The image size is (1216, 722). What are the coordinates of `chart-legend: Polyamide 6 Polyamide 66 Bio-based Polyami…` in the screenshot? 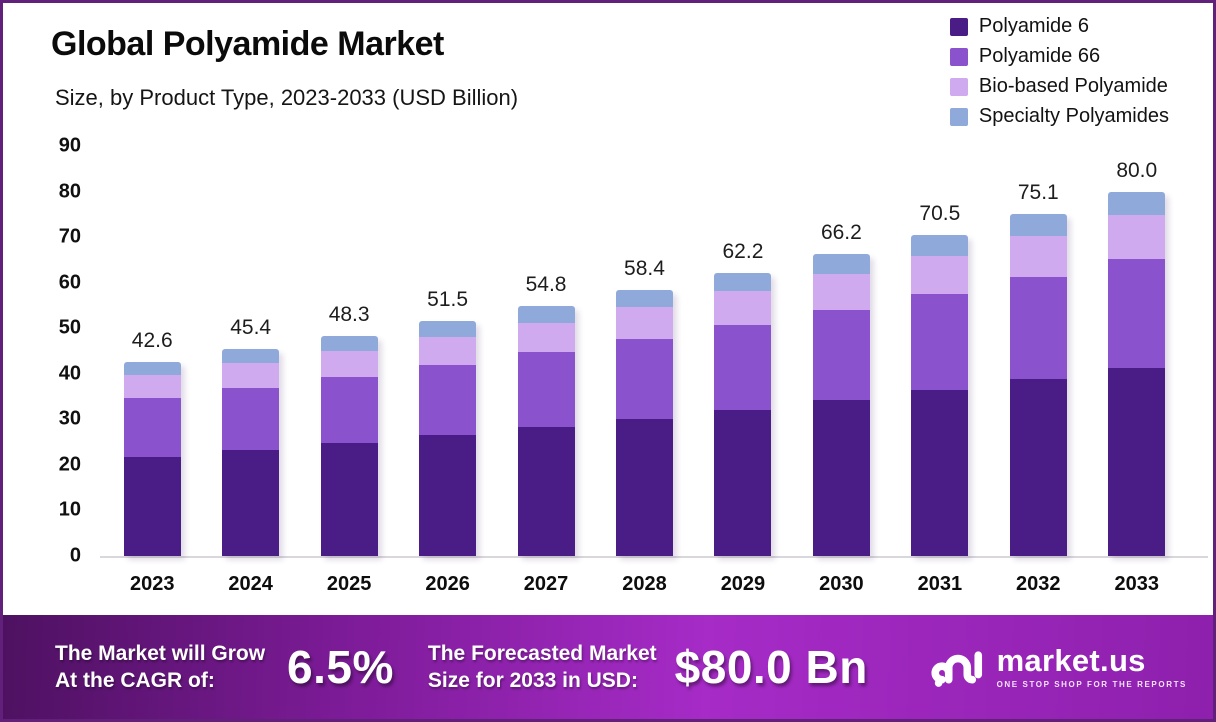 It's located at (1059, 71).